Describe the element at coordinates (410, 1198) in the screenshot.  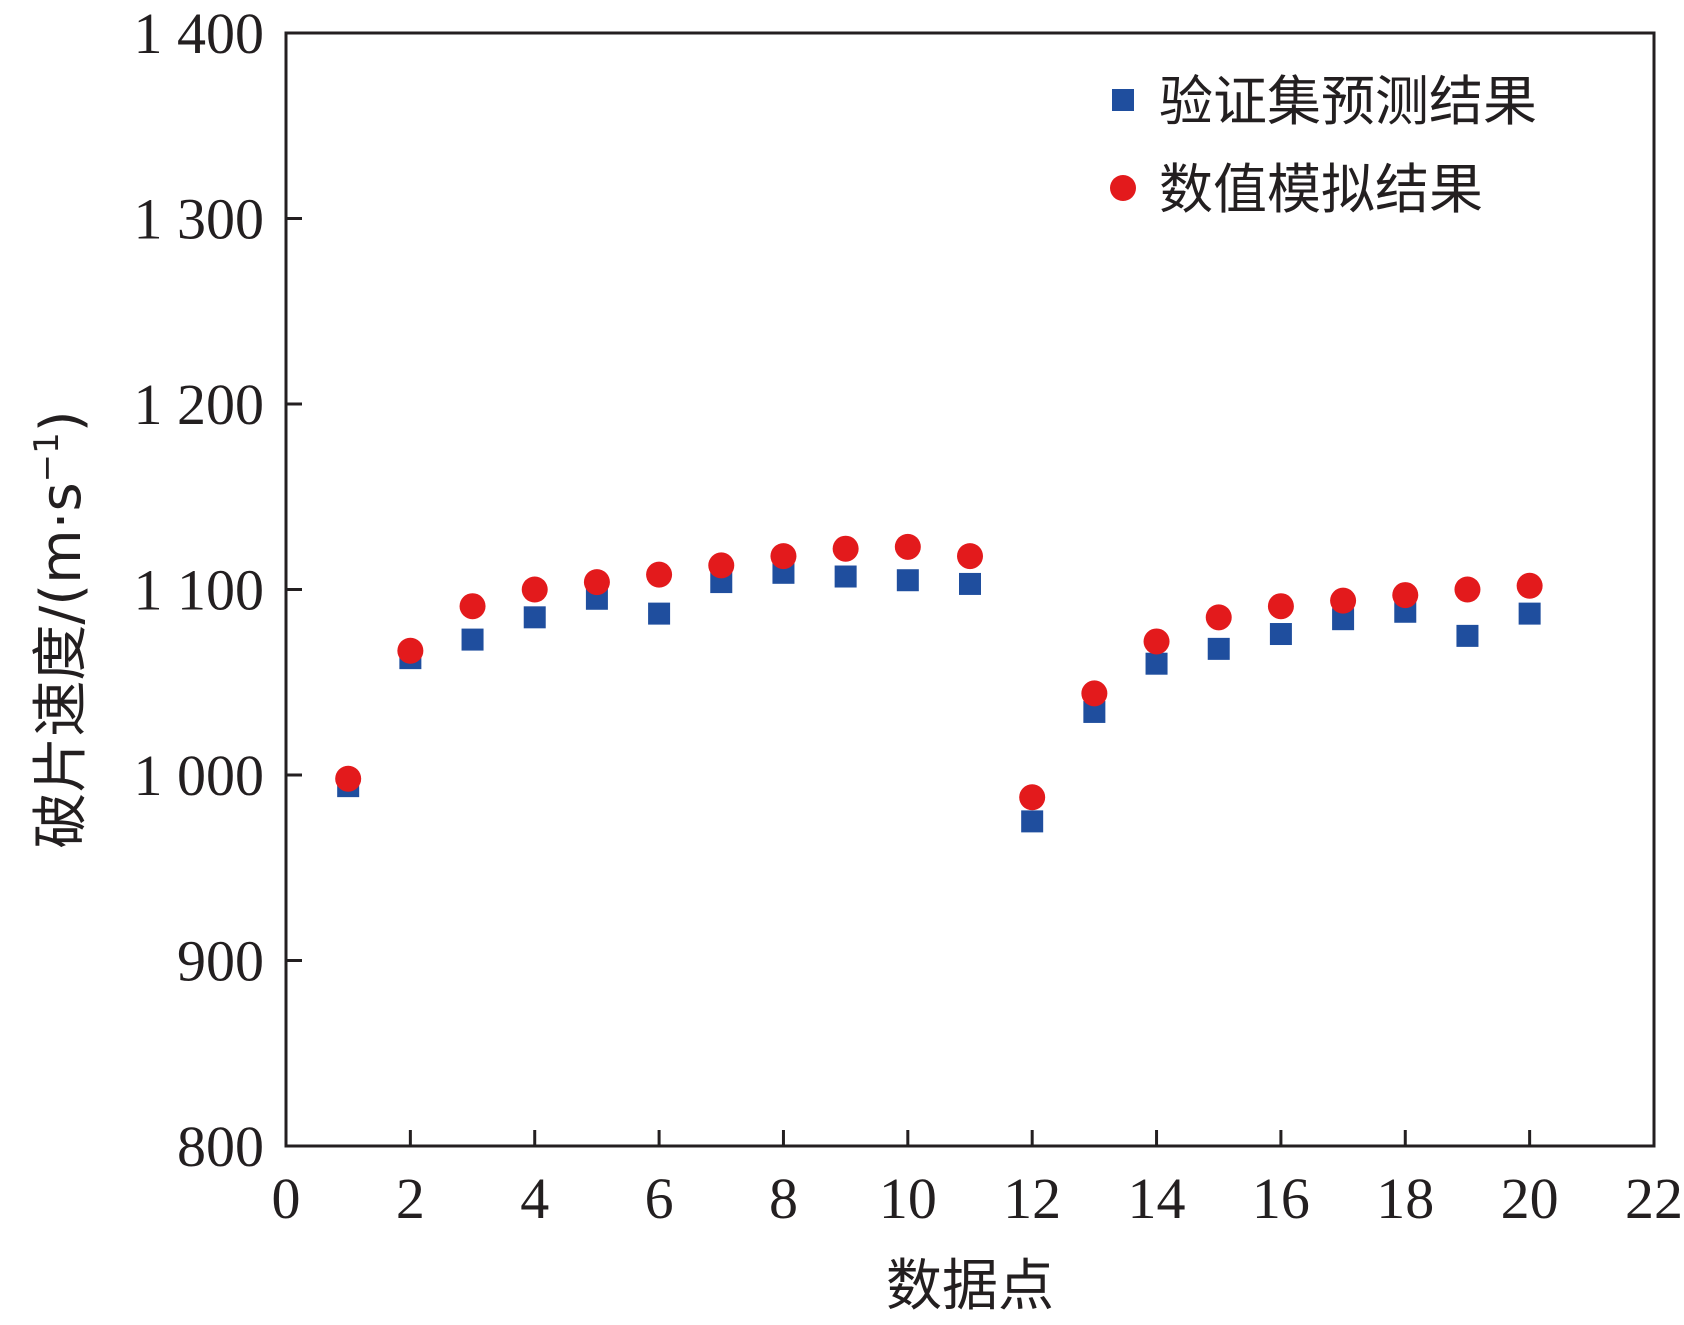
I see `x-tick-label: 2` at that location.